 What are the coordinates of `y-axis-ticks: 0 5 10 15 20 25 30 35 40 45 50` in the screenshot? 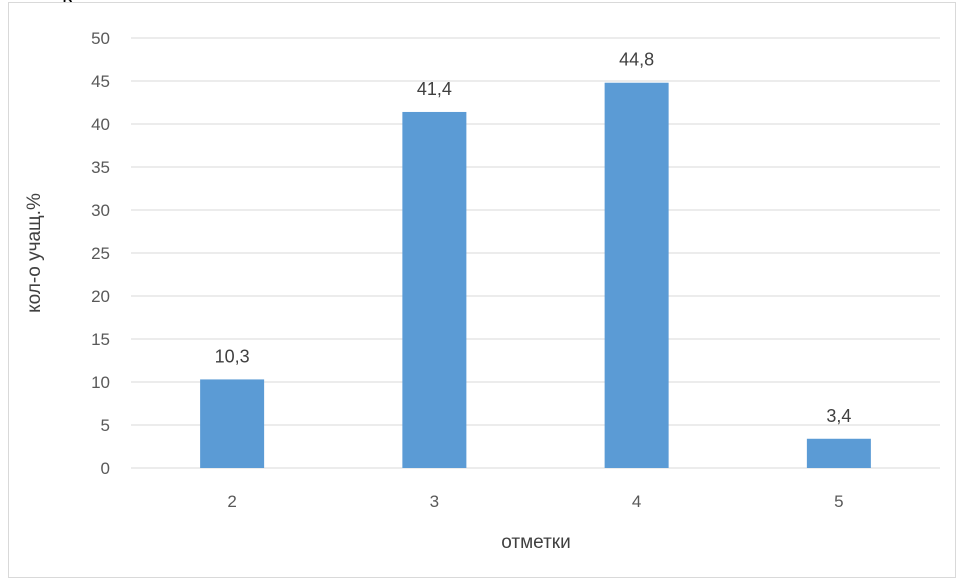 It's located at (100, 253).